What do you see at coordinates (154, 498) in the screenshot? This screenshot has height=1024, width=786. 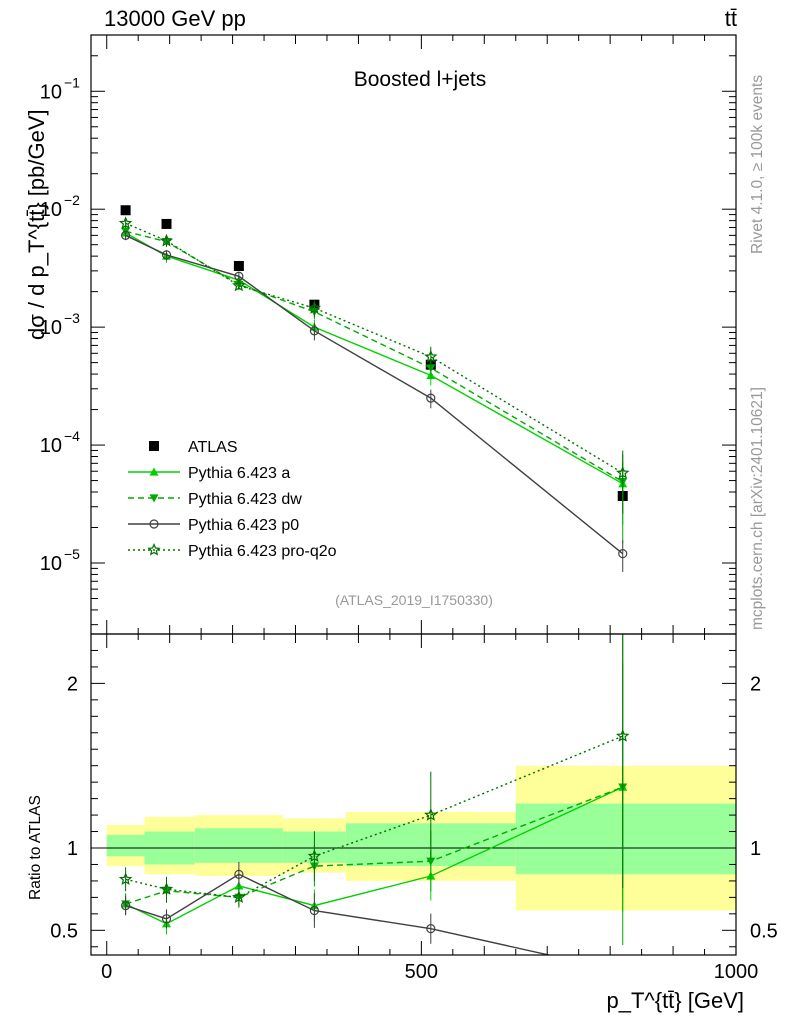 I see `legend-marker-pythia-6-423-dw` at bounding box center [154, 498].